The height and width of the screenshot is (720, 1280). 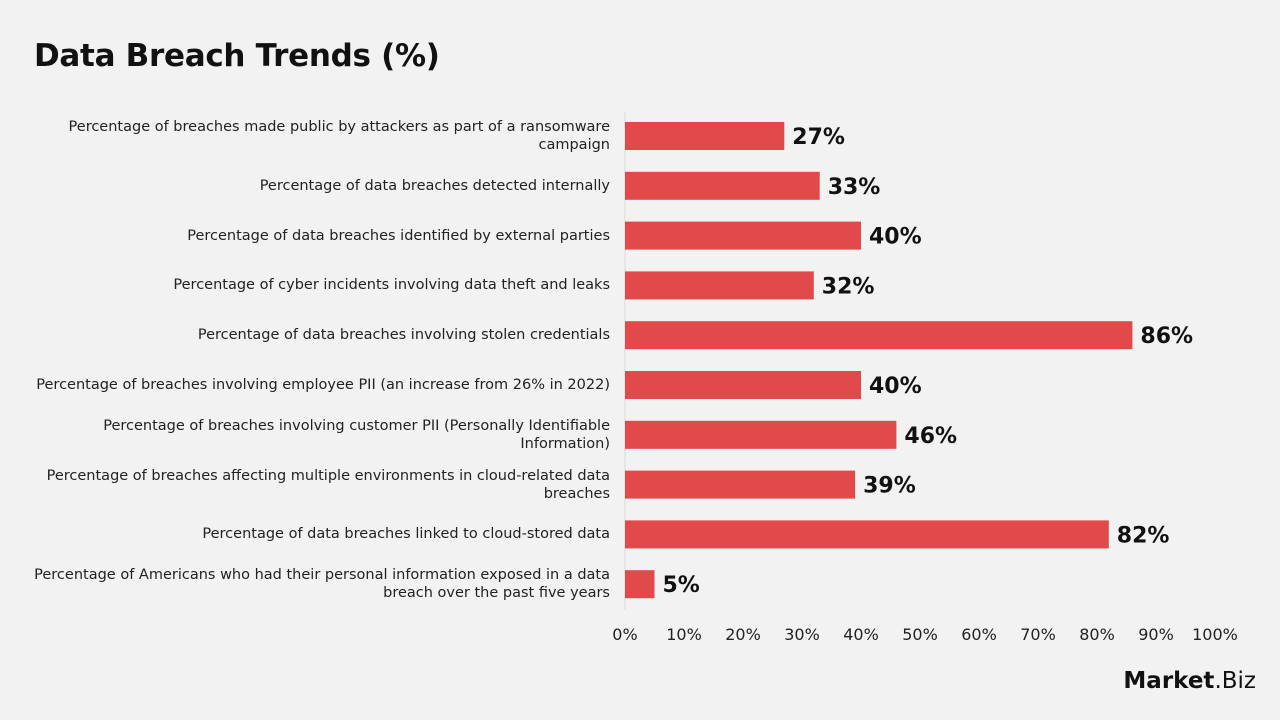 What do you see at coordinates (930, 436) in the screenshot?
I see `data-label: 46%` at bounding box center [930, 436].